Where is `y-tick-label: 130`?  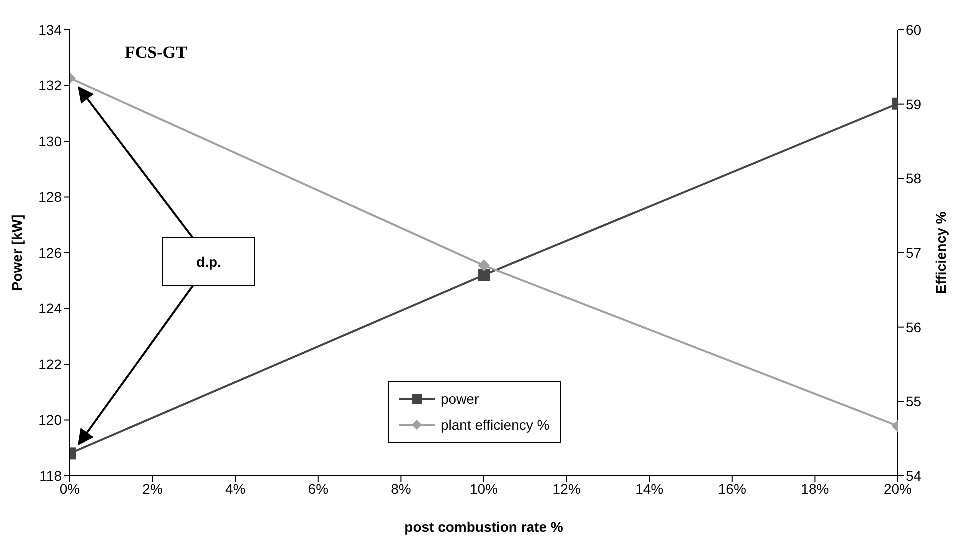
y-tick-label: 130 is located at coordinates (50, 141).